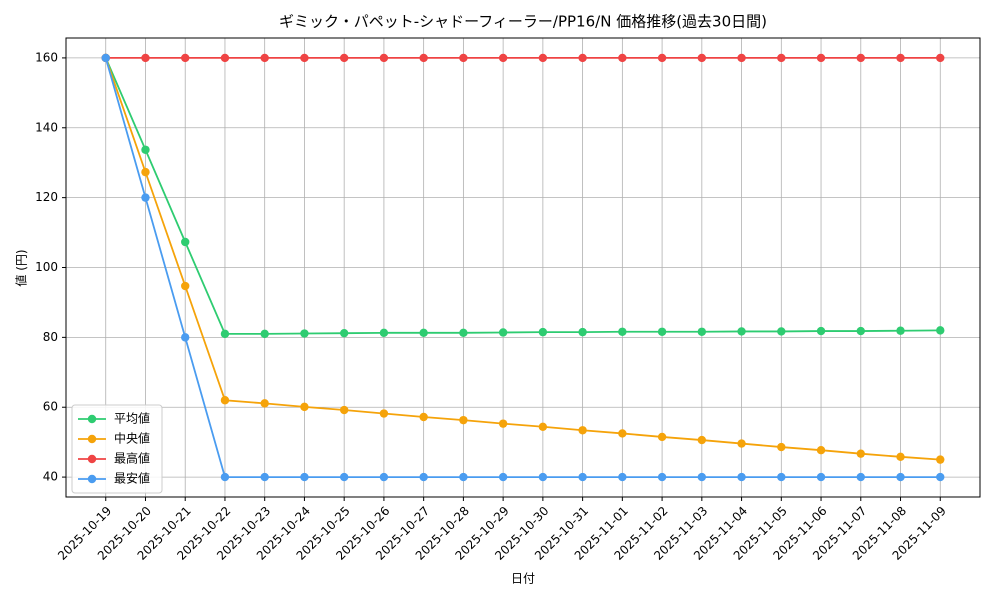 Image resolution: width=1000 pixels, height=600 pixels. What do you see at coordinates (50, 337) in the screenshot?
I see `y-tick-label: 80` at bounding box center [50, 337].